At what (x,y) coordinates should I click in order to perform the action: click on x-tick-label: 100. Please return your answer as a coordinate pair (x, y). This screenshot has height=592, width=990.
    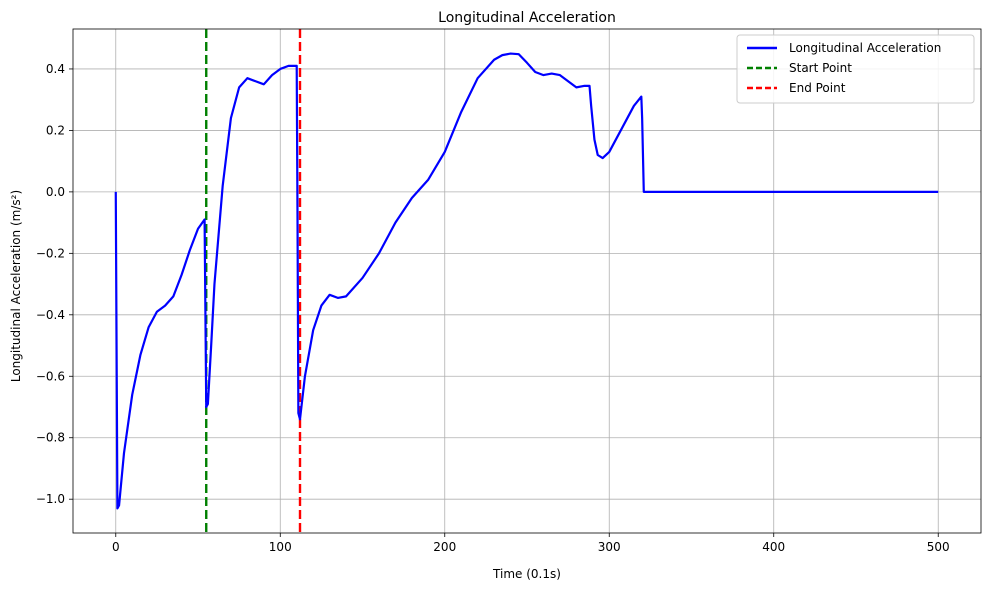
    Looking at the image, I should click on (280, 547).